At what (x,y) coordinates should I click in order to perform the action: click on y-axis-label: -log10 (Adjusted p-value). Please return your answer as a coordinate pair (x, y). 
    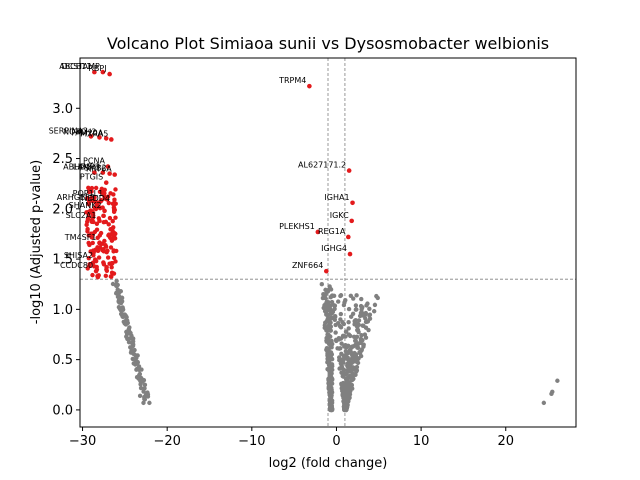
    Looking at the image, I should click on (36, 242).